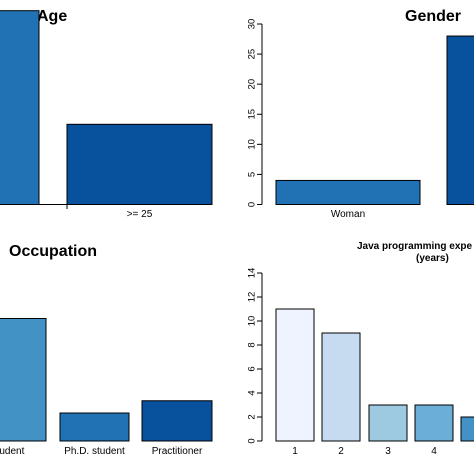 This screenshot has height=474, width=474. Describe the element at coordinates (252, 54) in the screenshot. I see `y-tick-label: 25` at that location.